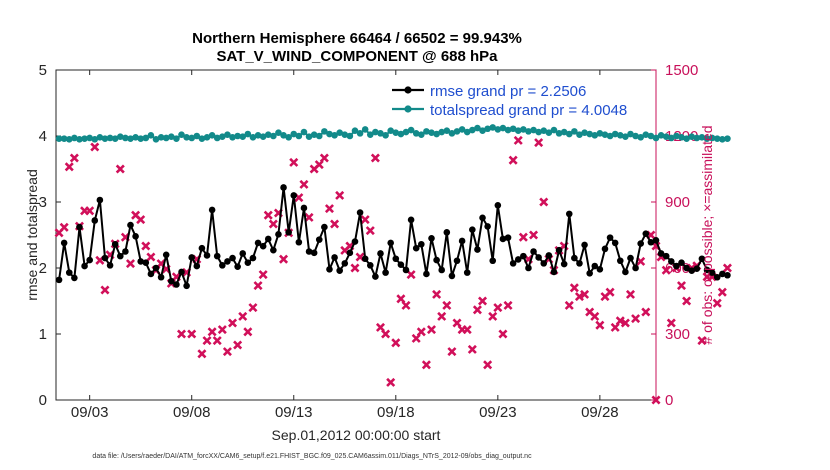 Image resolution: width=830 pixels, height=470 pixels. What do you see at coordinates (498, 412) in the screenshot?
I see `x-tick-label: 09/23` at bounding box center [498, 412].